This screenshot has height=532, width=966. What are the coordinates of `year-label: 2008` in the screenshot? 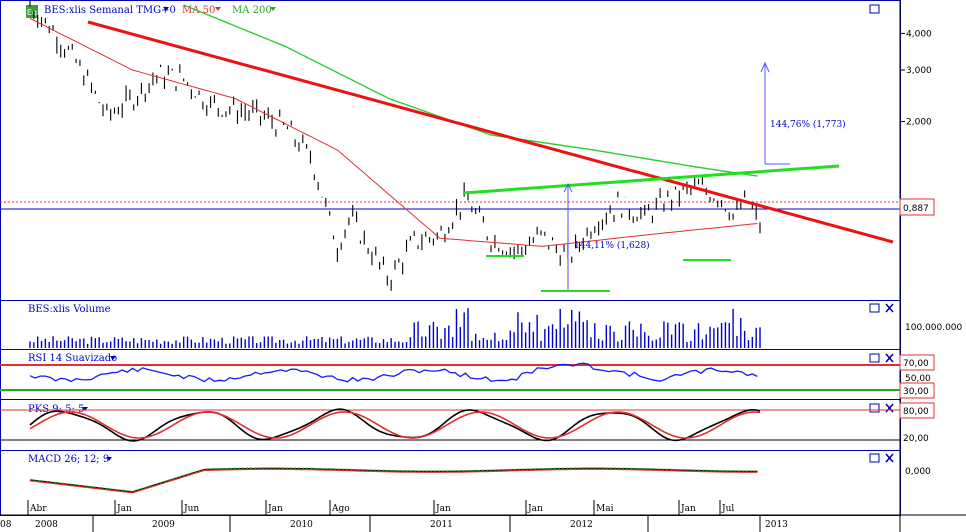 It's located at (46, 525).